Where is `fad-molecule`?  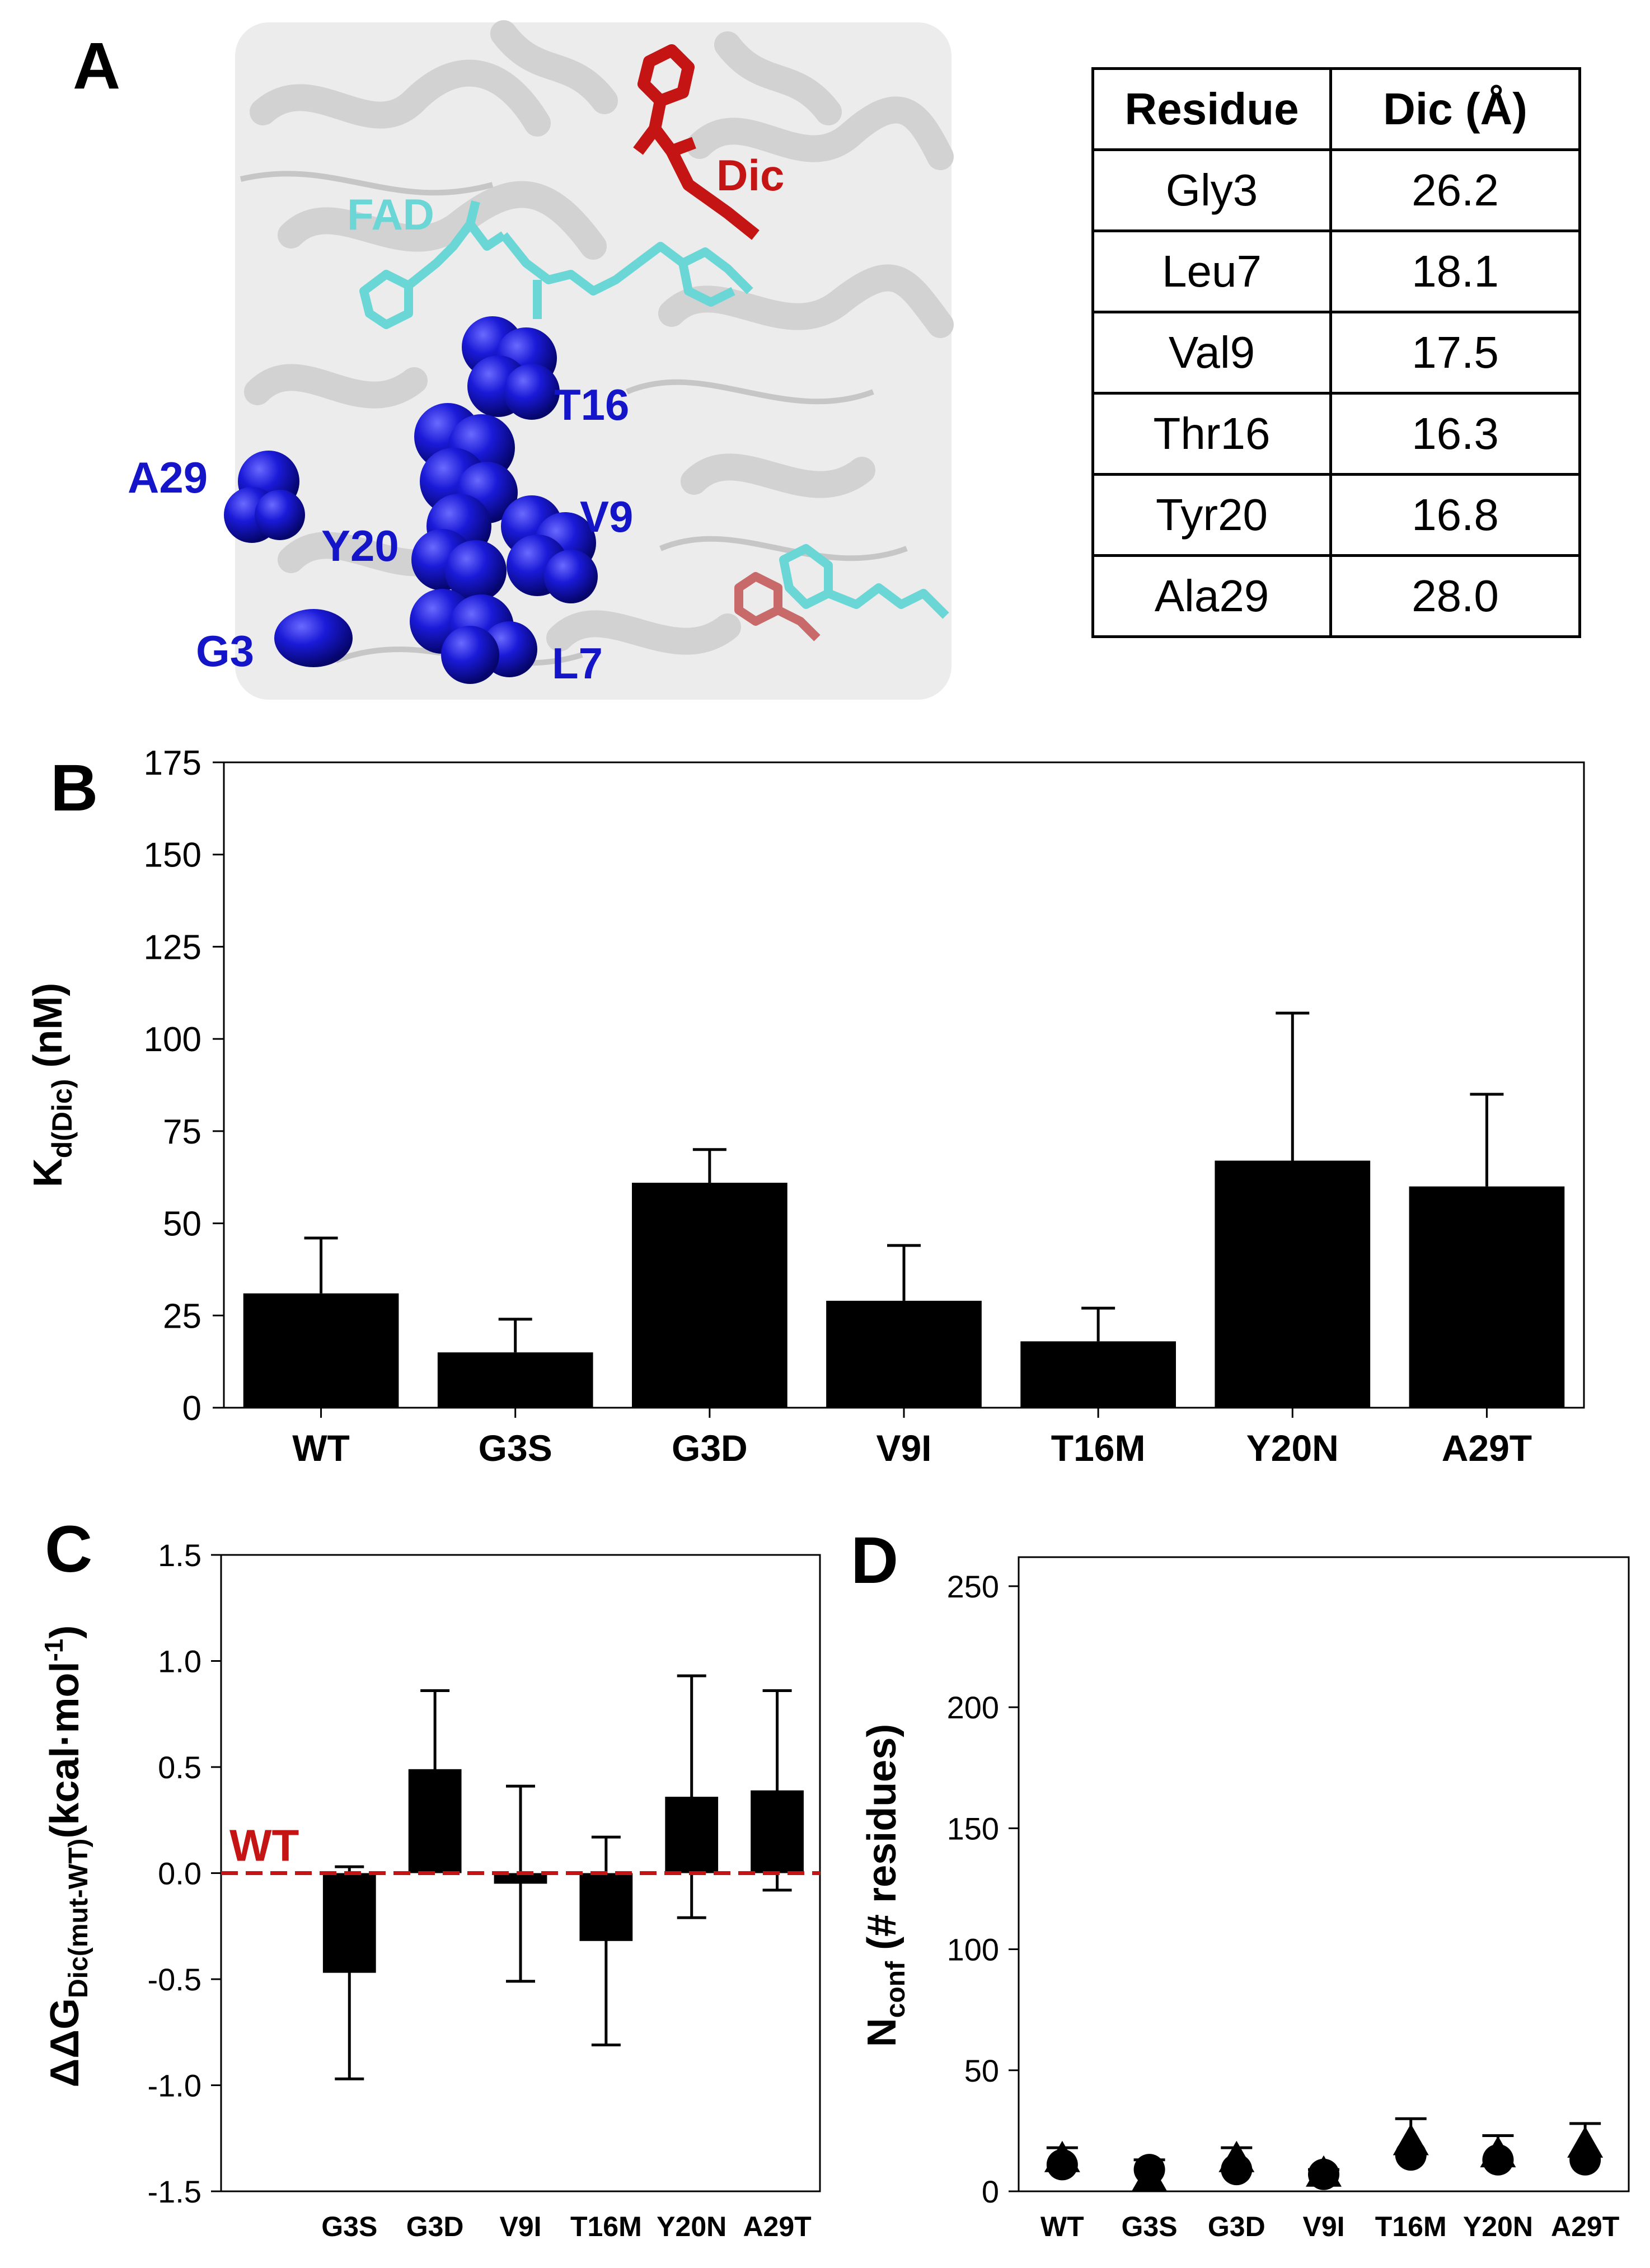 fad-molecule is located at coordinates (556, 264).